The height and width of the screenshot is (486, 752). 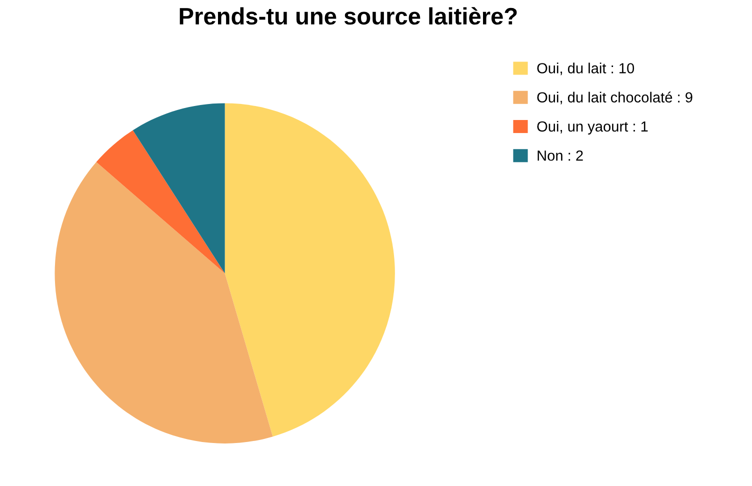 What do you see at coordinates (614, 98) in the screenshot?
I see `legend-label: Oui, du lait chocolaté : 9` at bounding box center [614, 98].